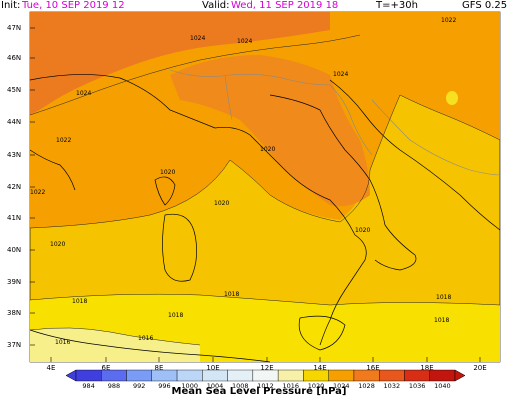  I want to click on lon-label: 12E, so click(266, 368).